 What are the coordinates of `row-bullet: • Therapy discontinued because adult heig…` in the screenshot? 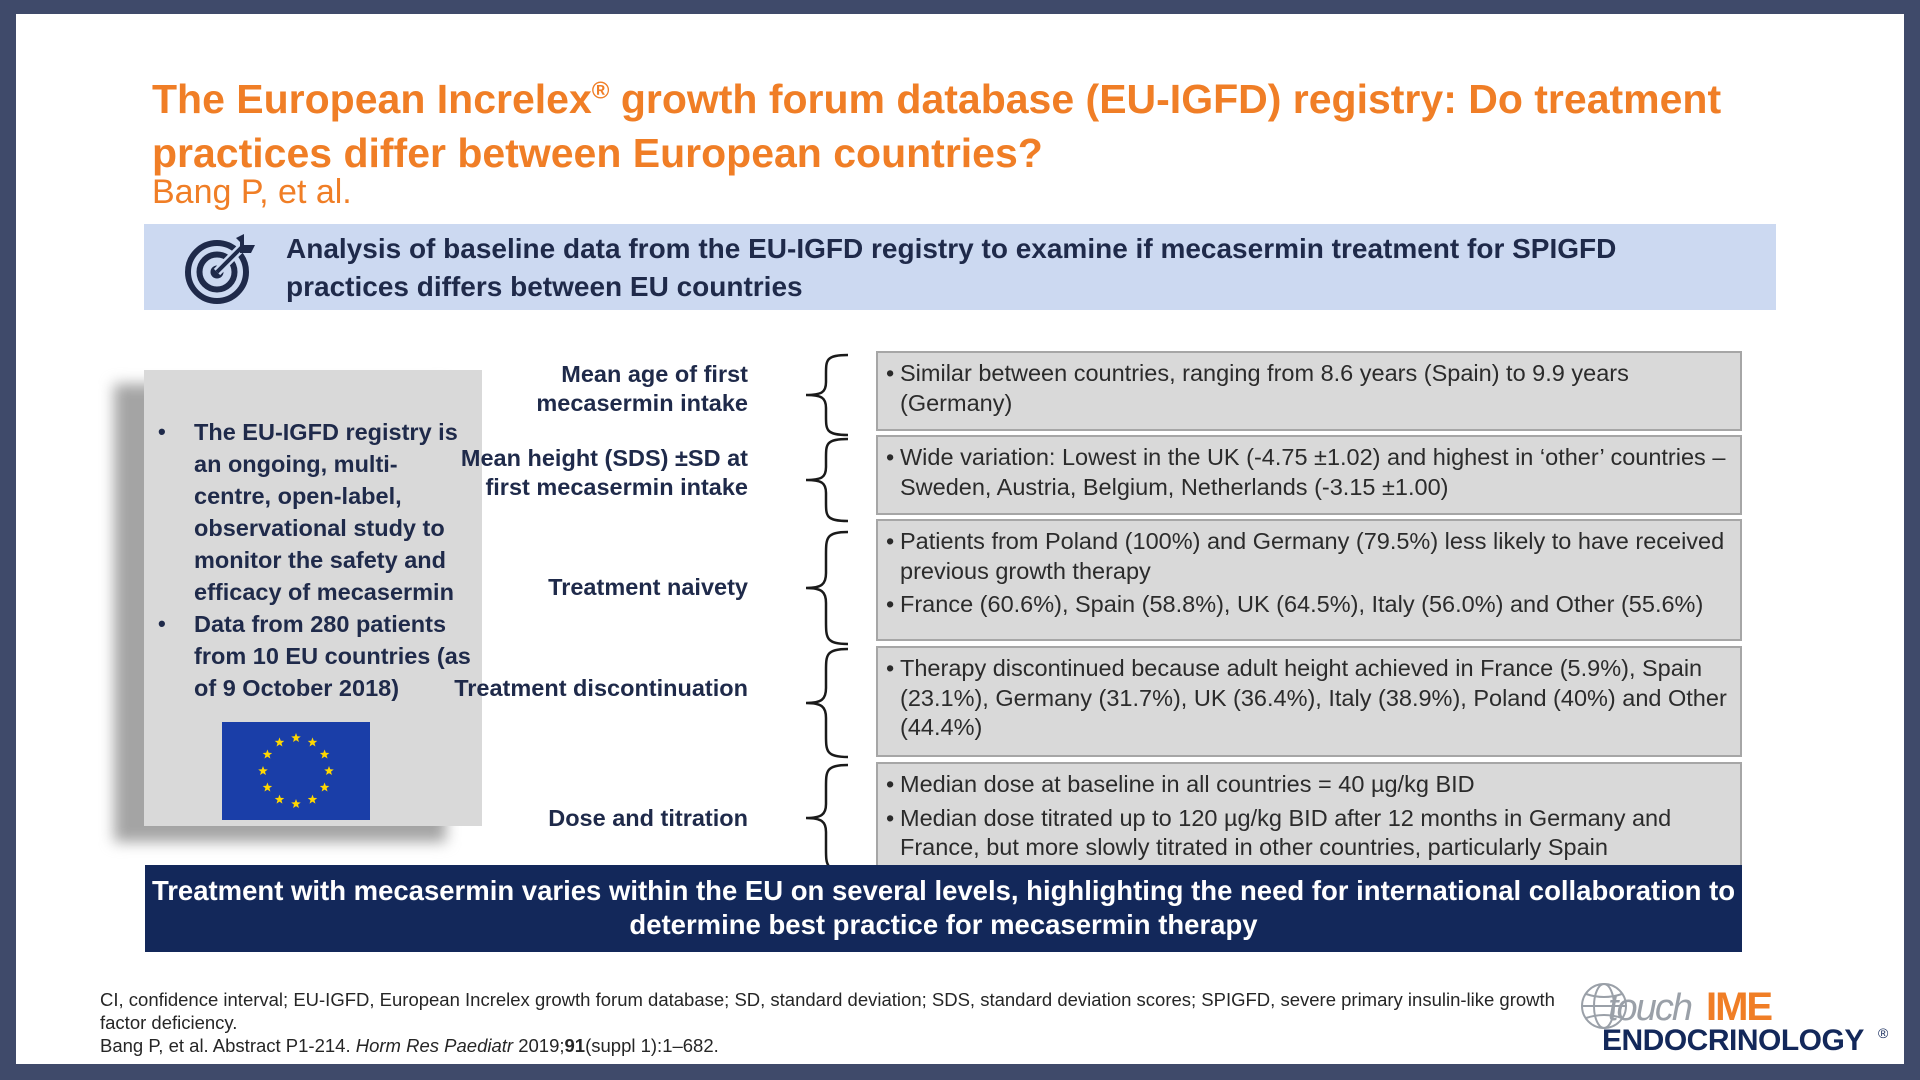 It's located at (1306, 697).